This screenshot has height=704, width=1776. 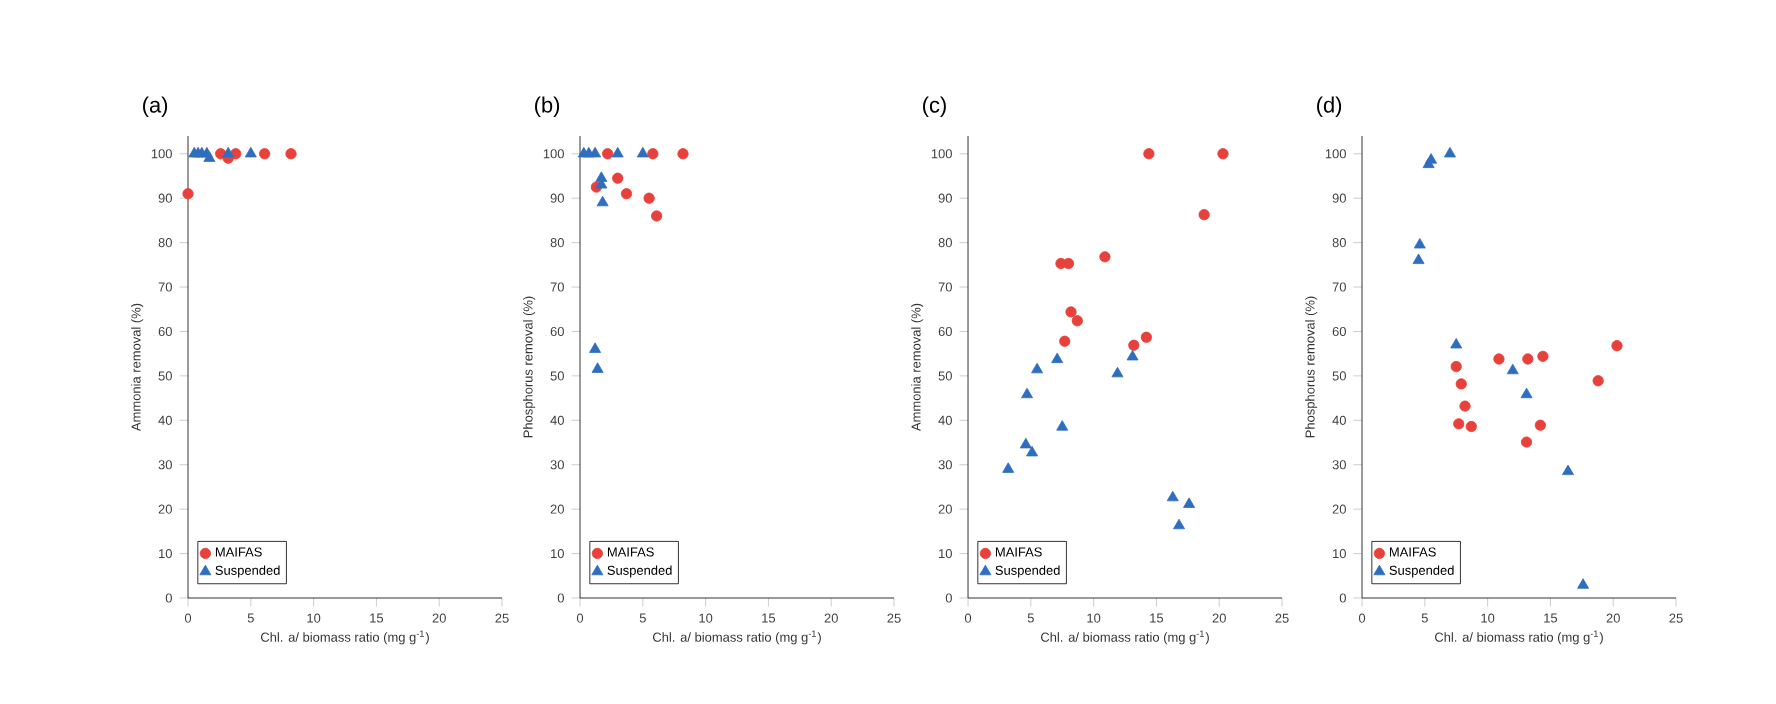 I want to click on chart-title: (a), so click(x=155, y=106).